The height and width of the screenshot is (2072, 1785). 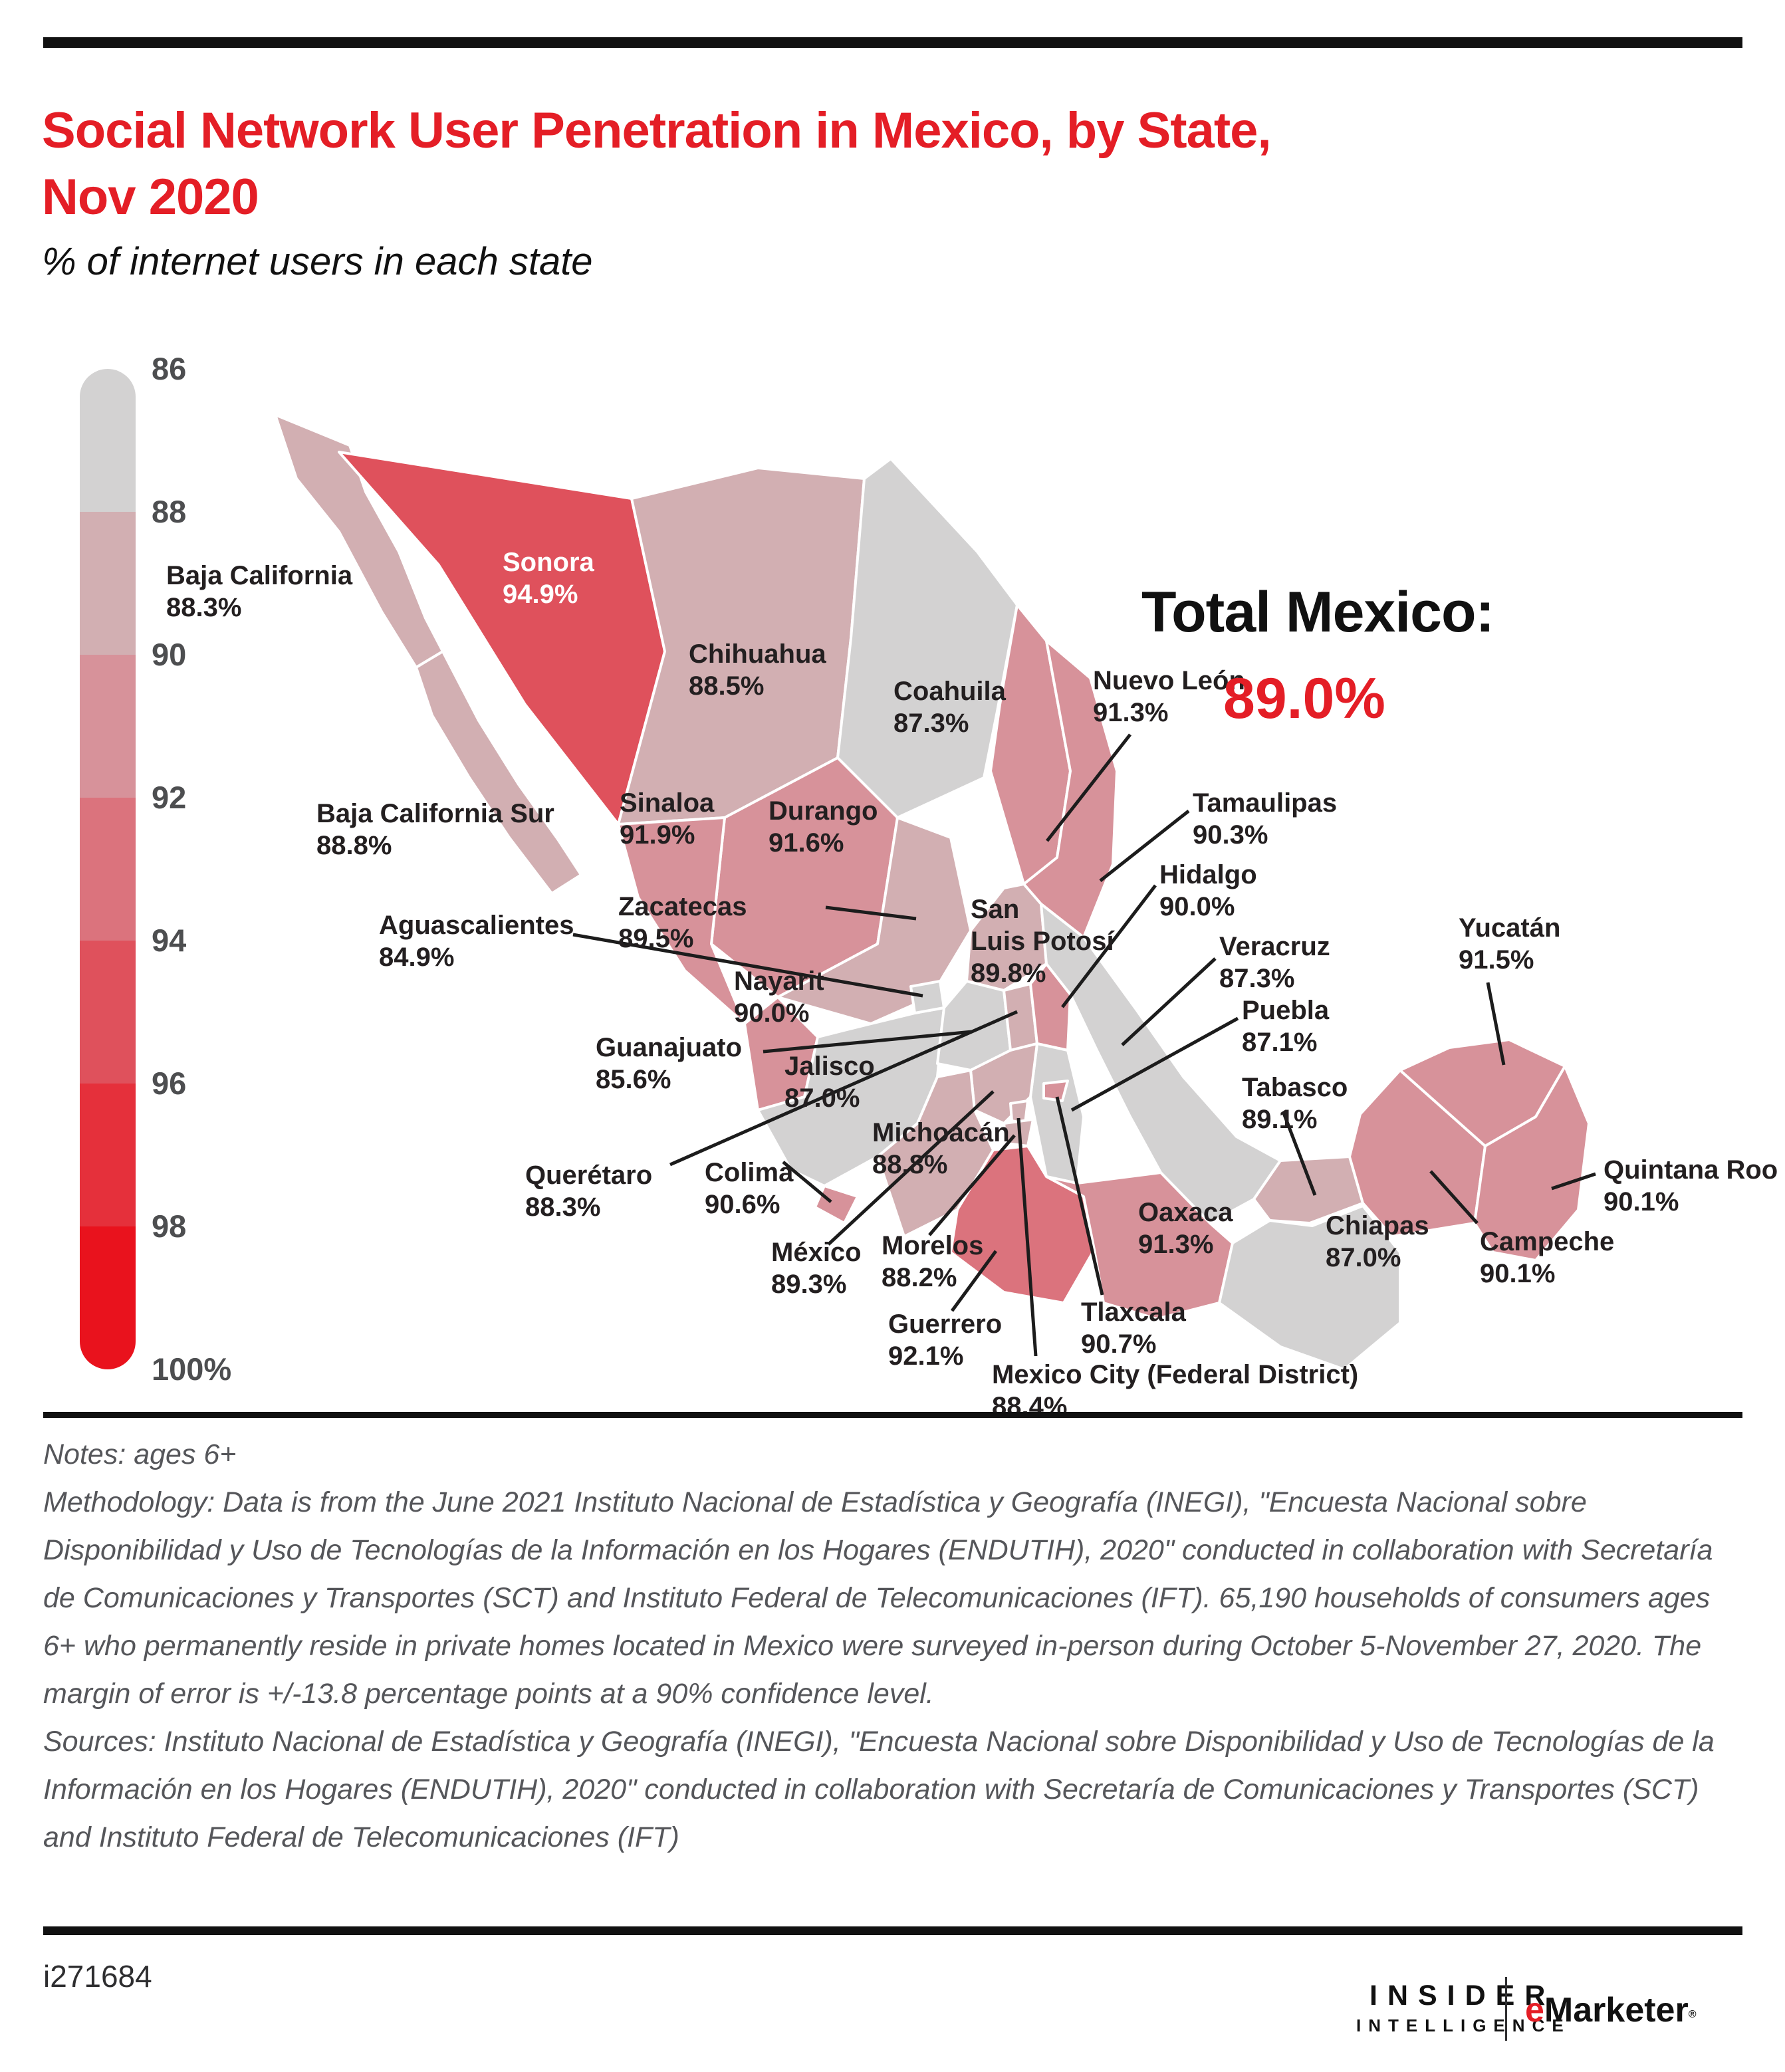 I want to click on leader-line-mexico, so click(x=911, y=1168).